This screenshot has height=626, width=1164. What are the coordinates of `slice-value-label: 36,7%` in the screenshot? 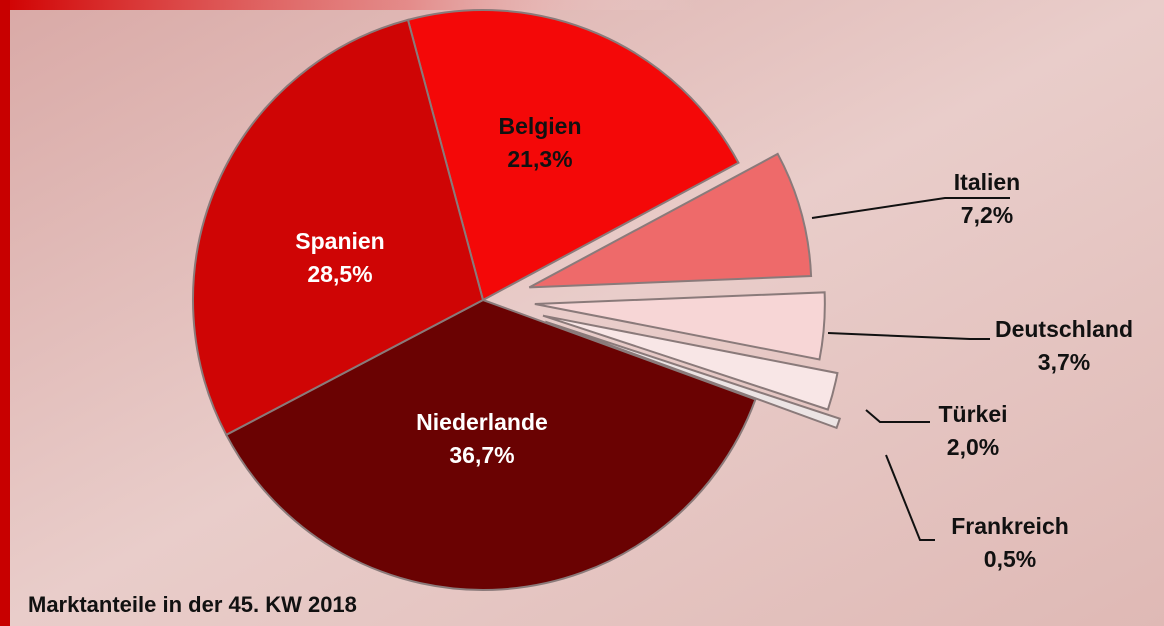 It's located at (481, 455).